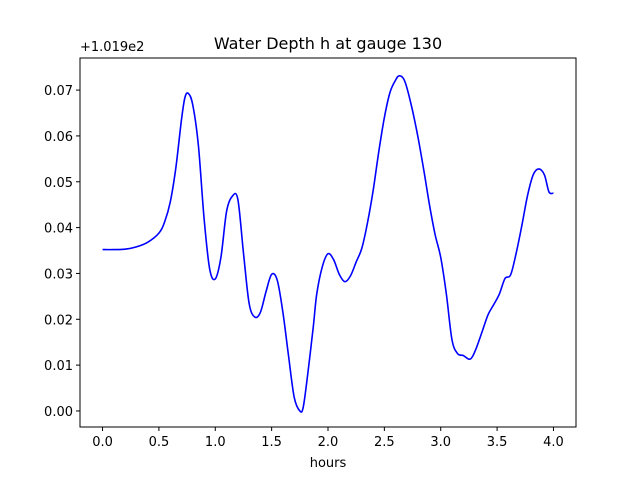 This screenshot has width=640, height=480. I want to click on y-tick-label: 0.05, so click(58, 183).